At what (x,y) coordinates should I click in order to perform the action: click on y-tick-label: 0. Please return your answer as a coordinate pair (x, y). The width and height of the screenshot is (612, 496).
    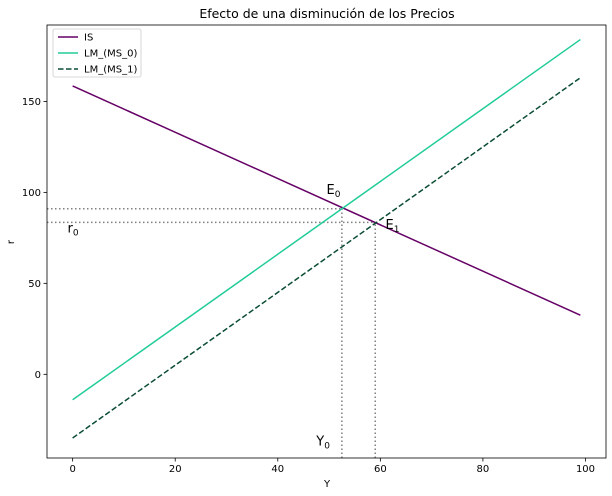
    Looking at the image, I should click on (38, 375).